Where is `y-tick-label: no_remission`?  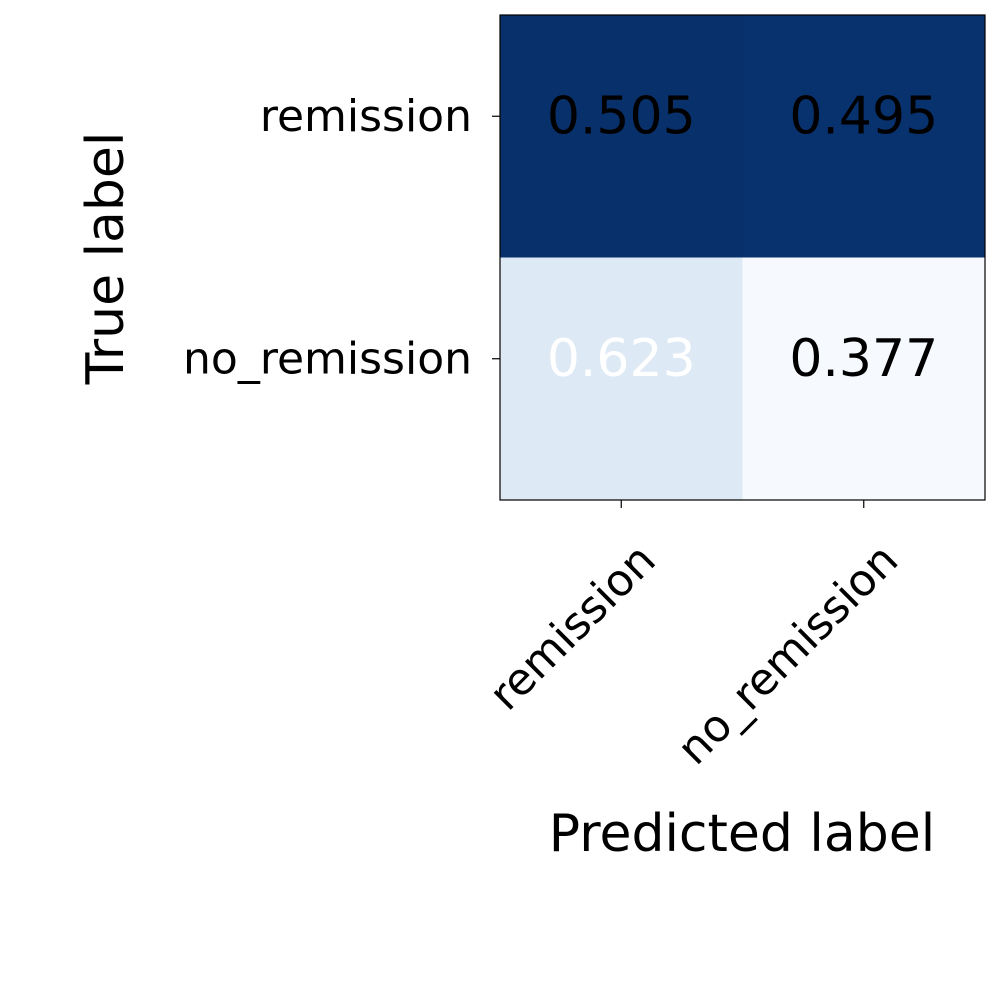 y-tick-label: no_remission is located at coordinates (327, 358).